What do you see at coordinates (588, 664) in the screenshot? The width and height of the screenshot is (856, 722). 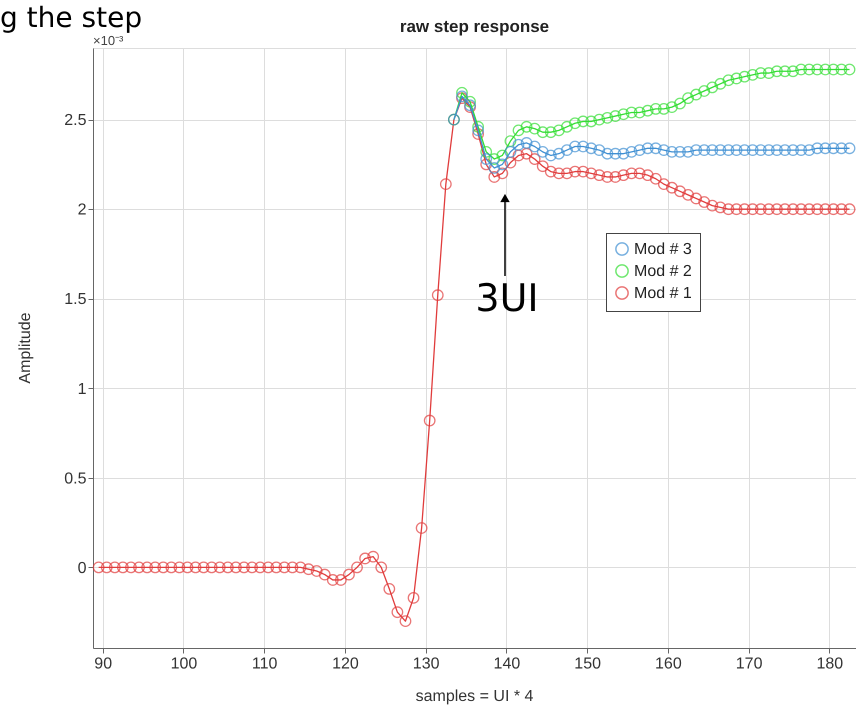 I see `x-tick-label: 150` at bounding box center [588, 664].